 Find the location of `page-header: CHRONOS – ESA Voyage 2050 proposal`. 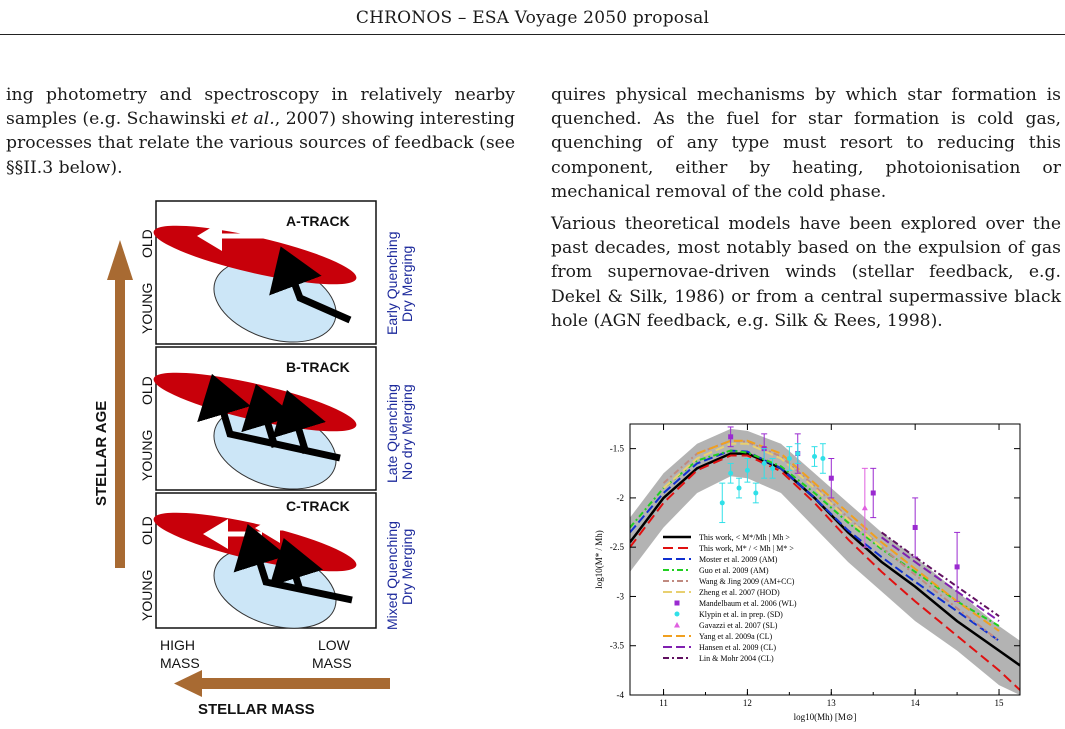

page-header: CHRONOS – ESA Voyage 2050 proposal is located at coordinates (532, 19).